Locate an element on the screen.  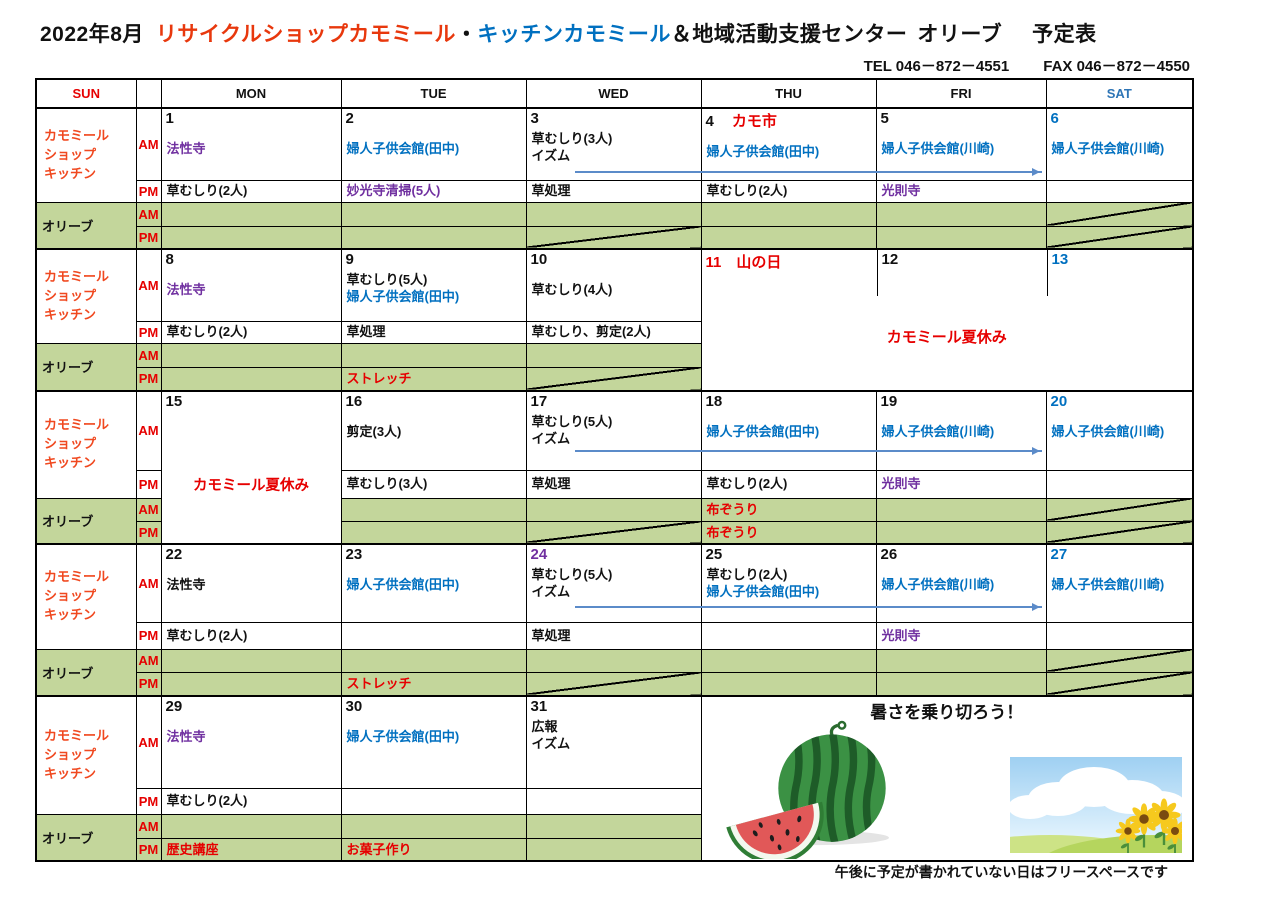
olive-slot-cell: 布ぞうり is located at coordinates (788, 532).